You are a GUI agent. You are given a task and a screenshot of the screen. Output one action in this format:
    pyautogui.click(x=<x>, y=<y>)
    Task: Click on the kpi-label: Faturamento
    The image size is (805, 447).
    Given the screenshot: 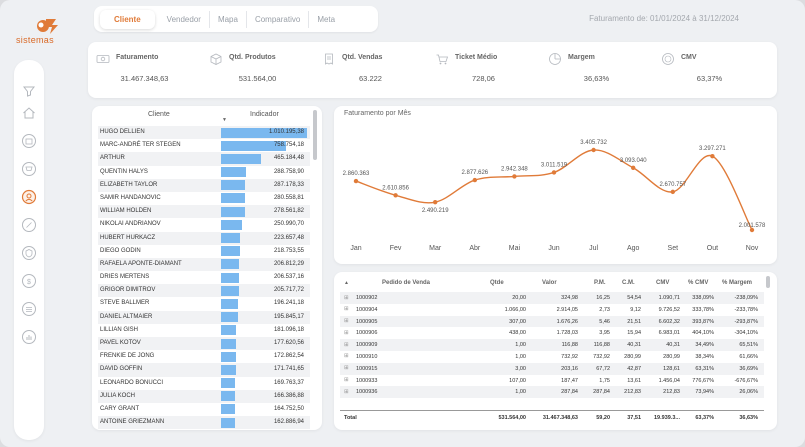 What is the action you would take?
    pyautogui.click(x=137, y=57)
    